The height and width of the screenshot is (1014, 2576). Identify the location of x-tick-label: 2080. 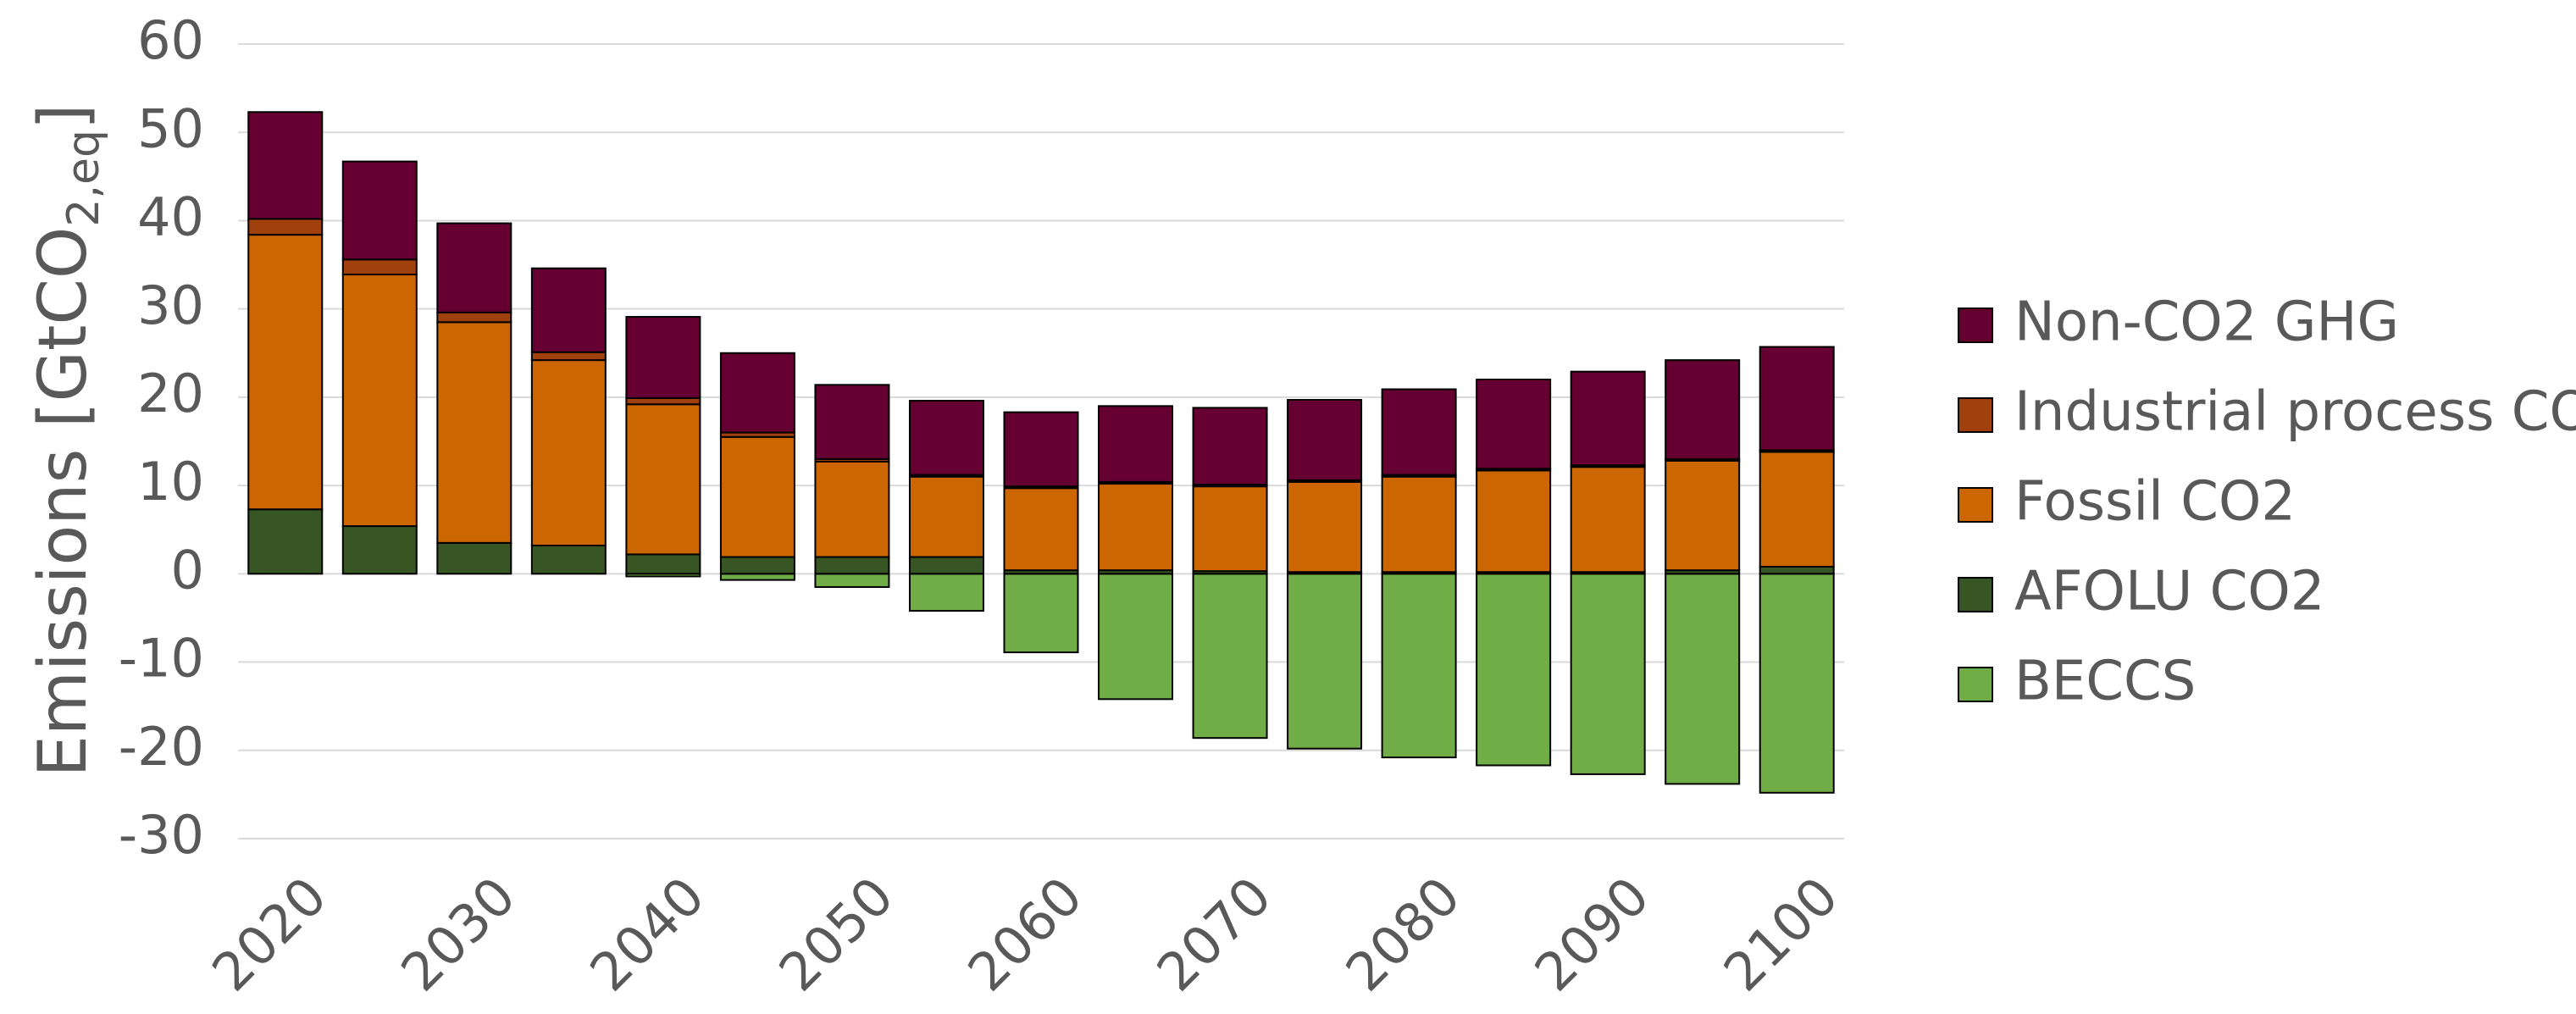
(1403, 934).